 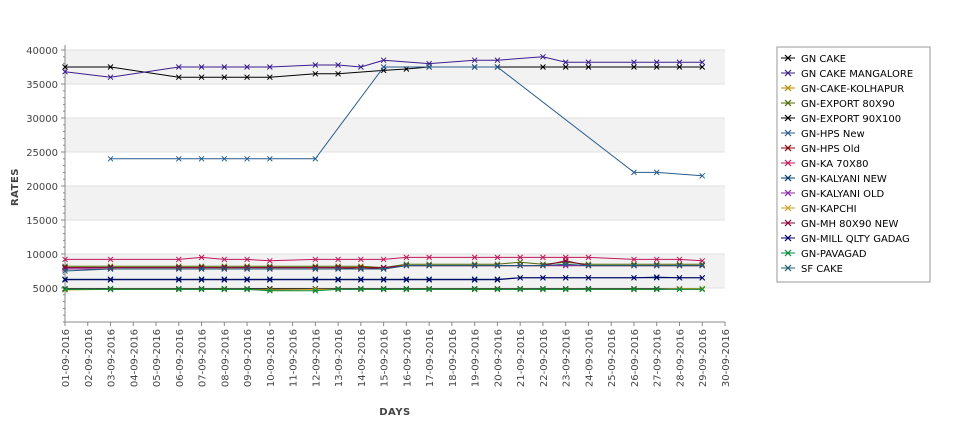 I want to click on legend-label: GN-CAKE-KOLHAPUR, so click(x=852, y=89).